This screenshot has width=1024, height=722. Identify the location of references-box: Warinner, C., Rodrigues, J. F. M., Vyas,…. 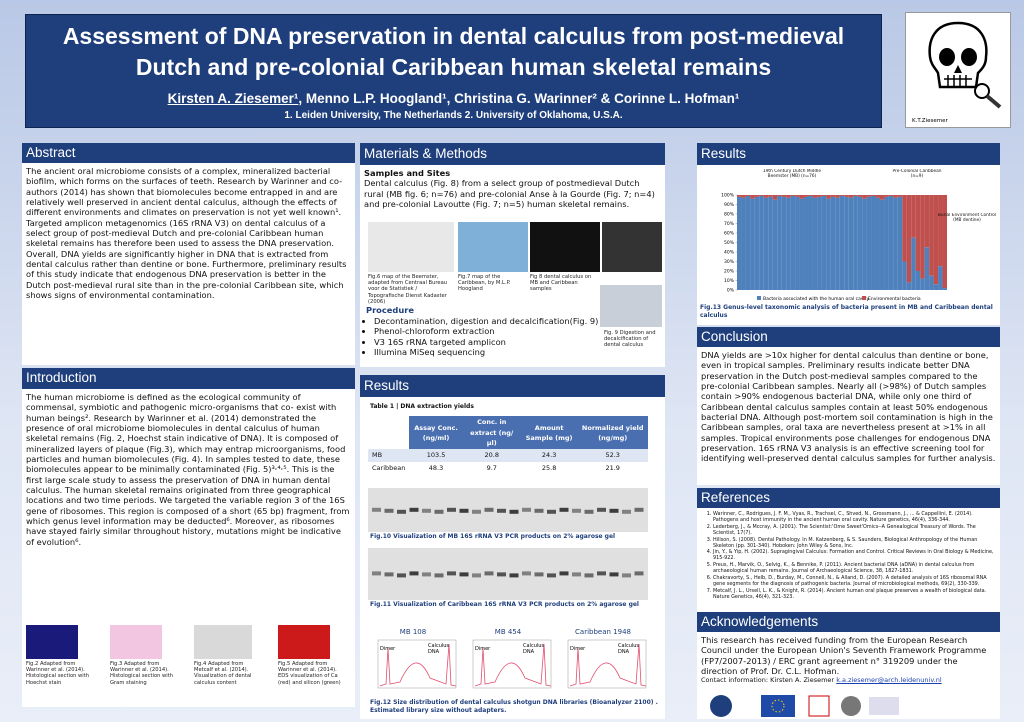
(848, 560).